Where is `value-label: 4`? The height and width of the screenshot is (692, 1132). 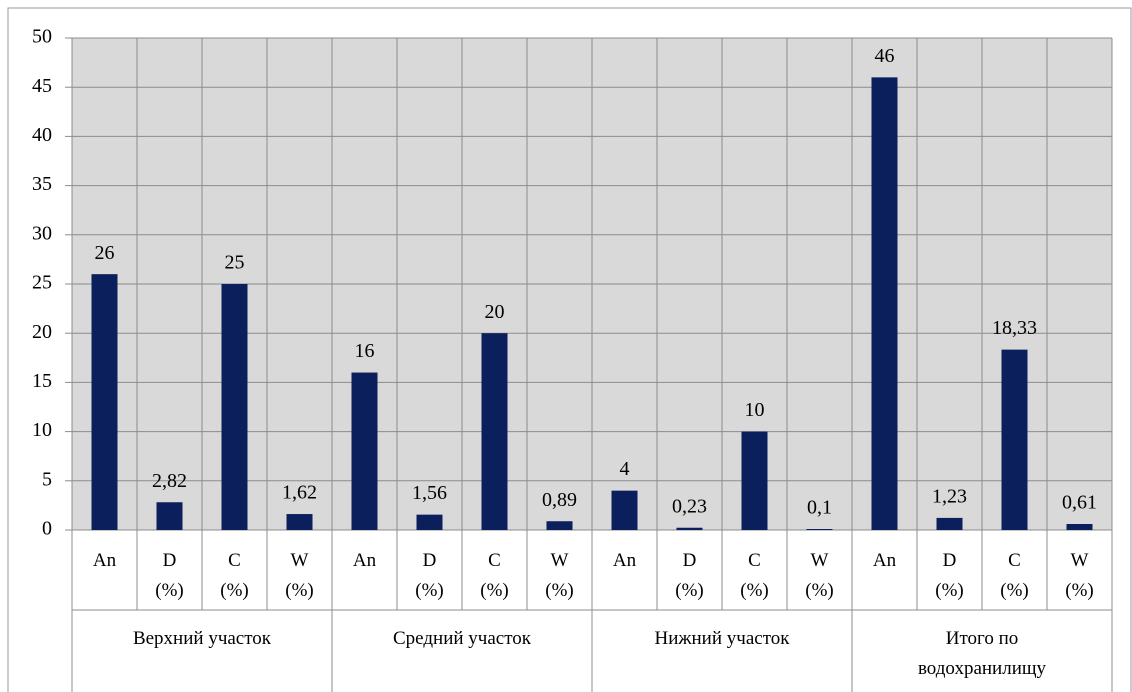 value-label: 4 is located at coordinates (625, 469).